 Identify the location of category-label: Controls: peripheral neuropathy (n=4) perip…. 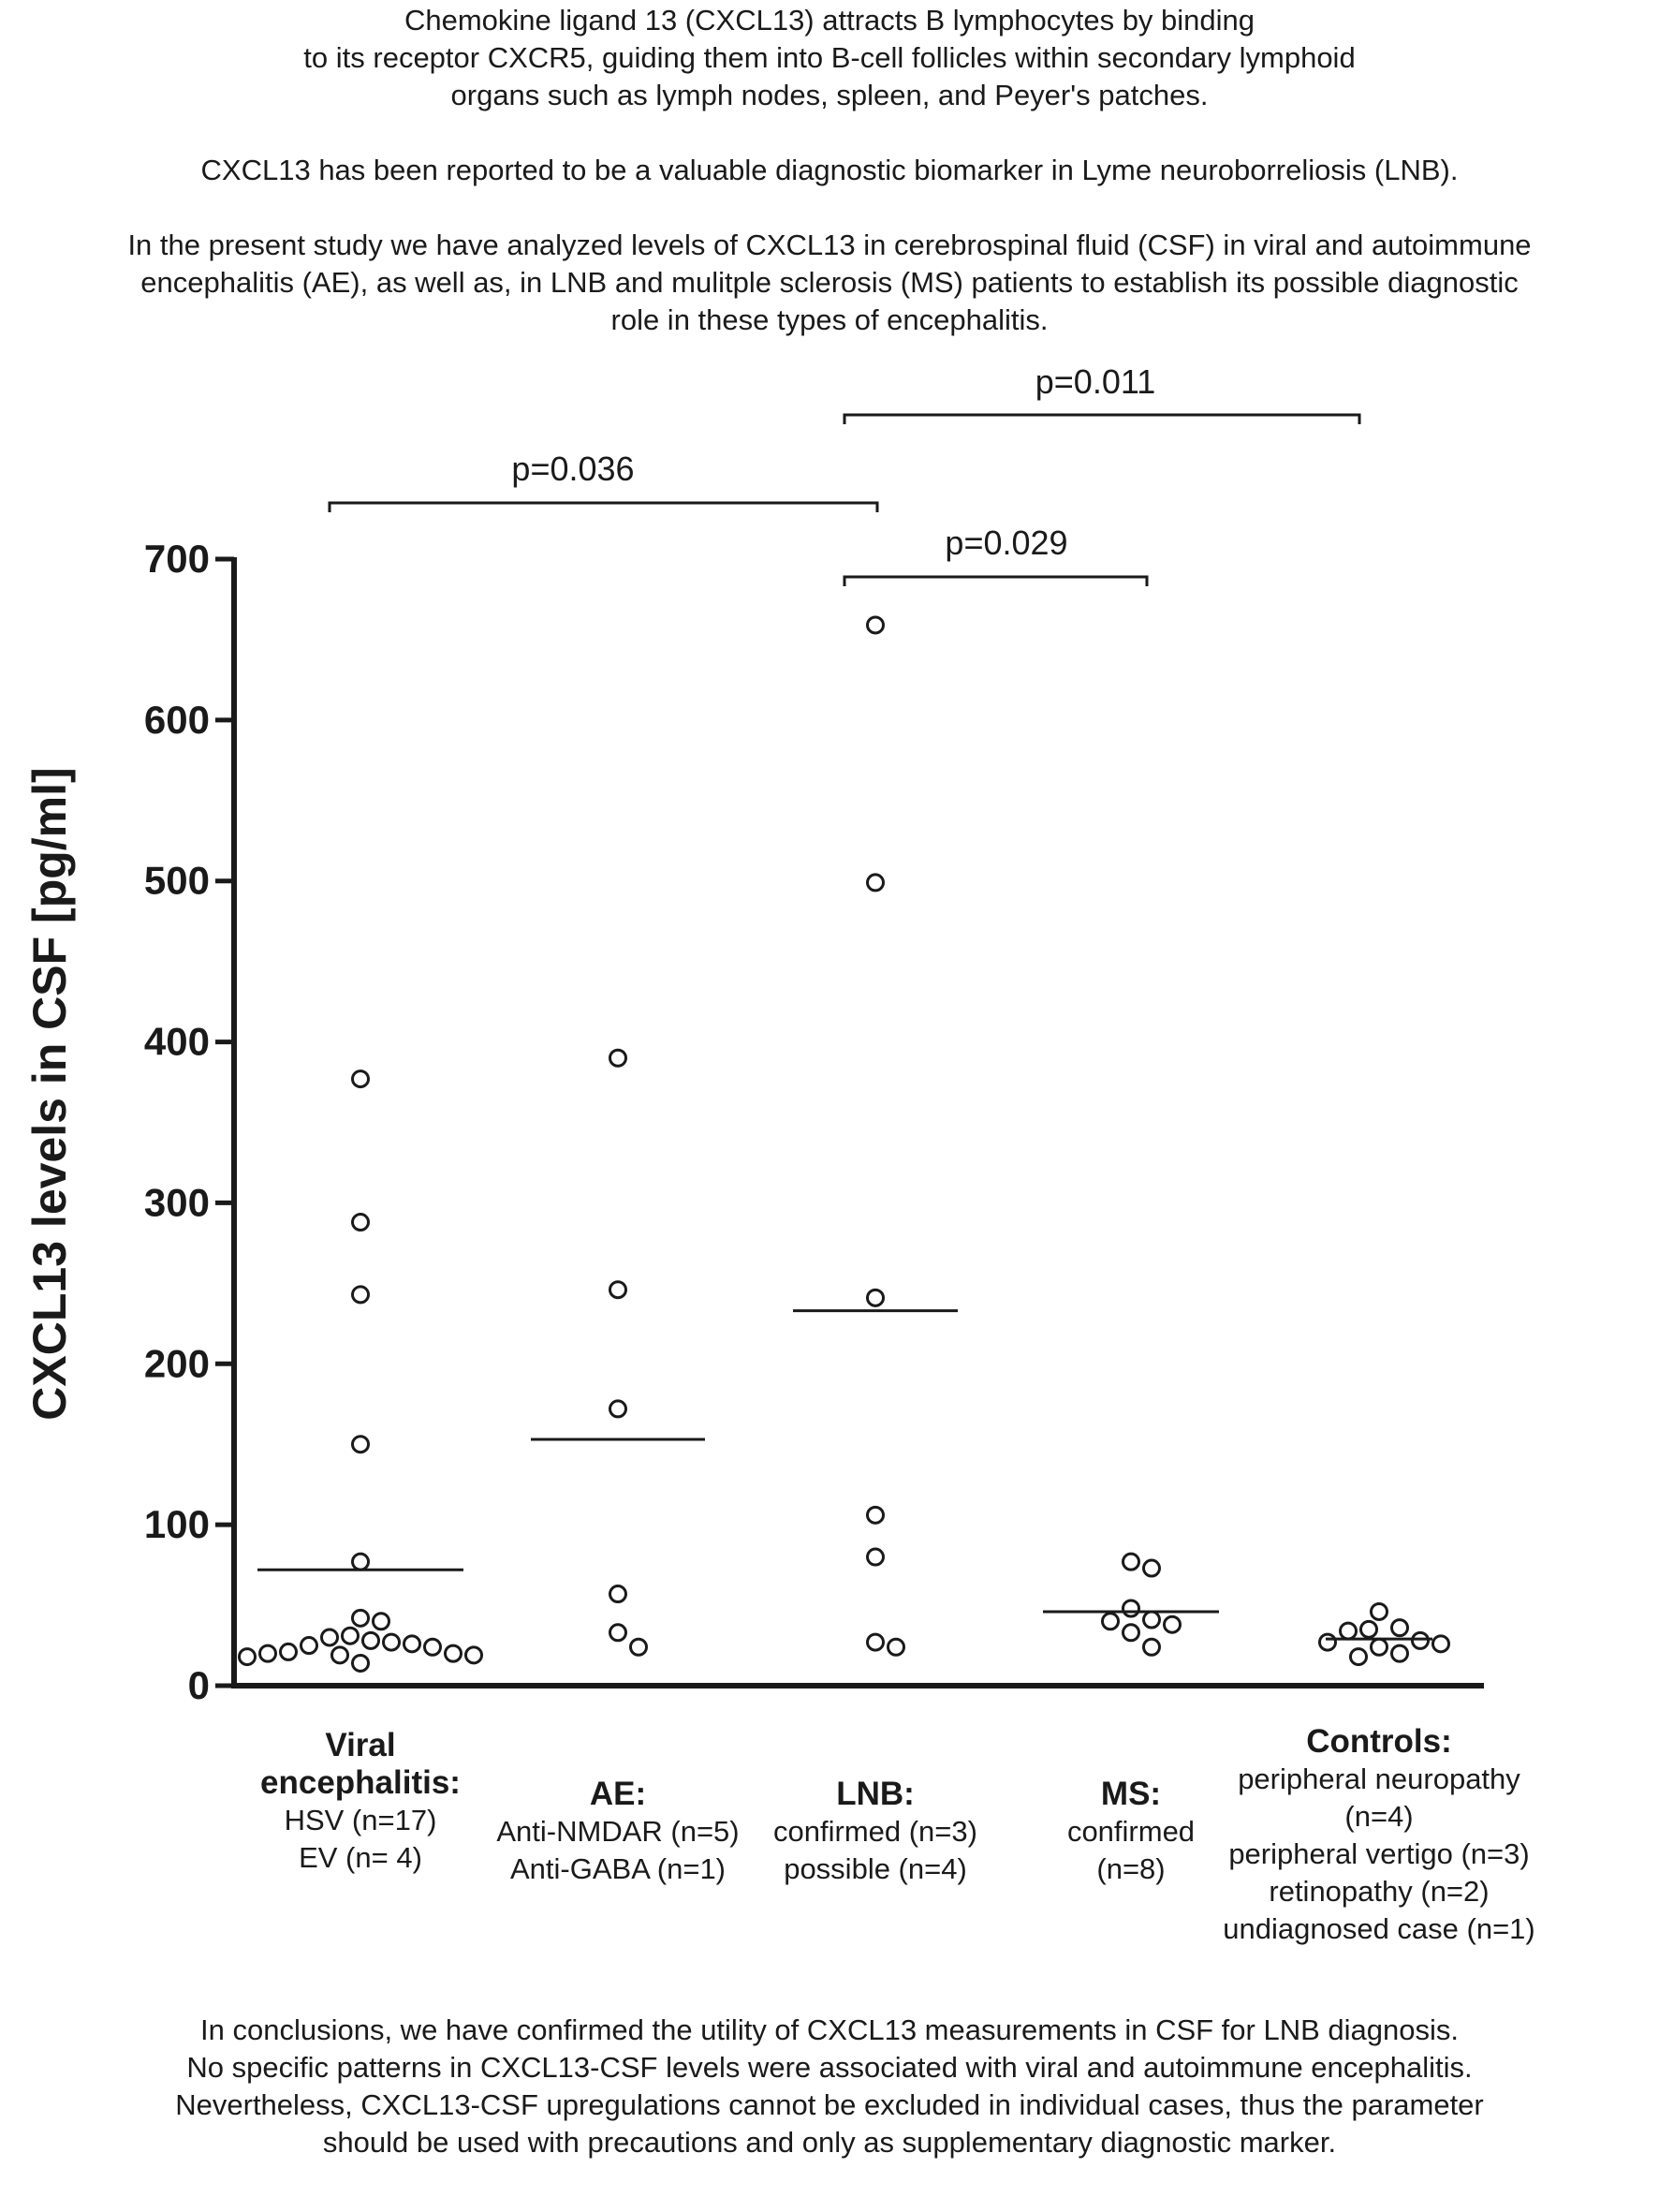
(1379, 1836).